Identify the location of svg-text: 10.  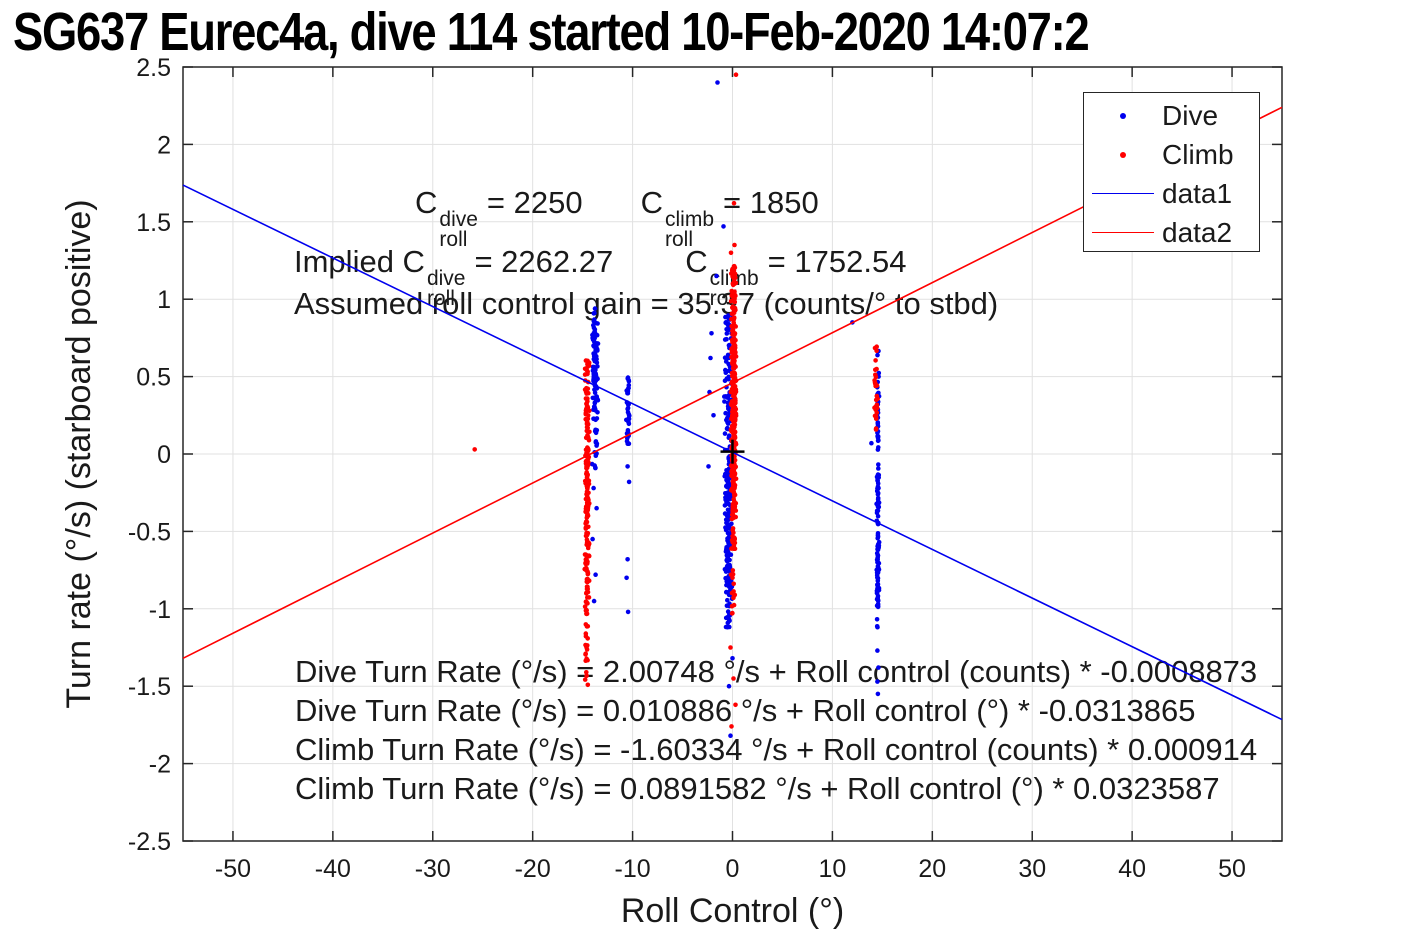
(833, 869).